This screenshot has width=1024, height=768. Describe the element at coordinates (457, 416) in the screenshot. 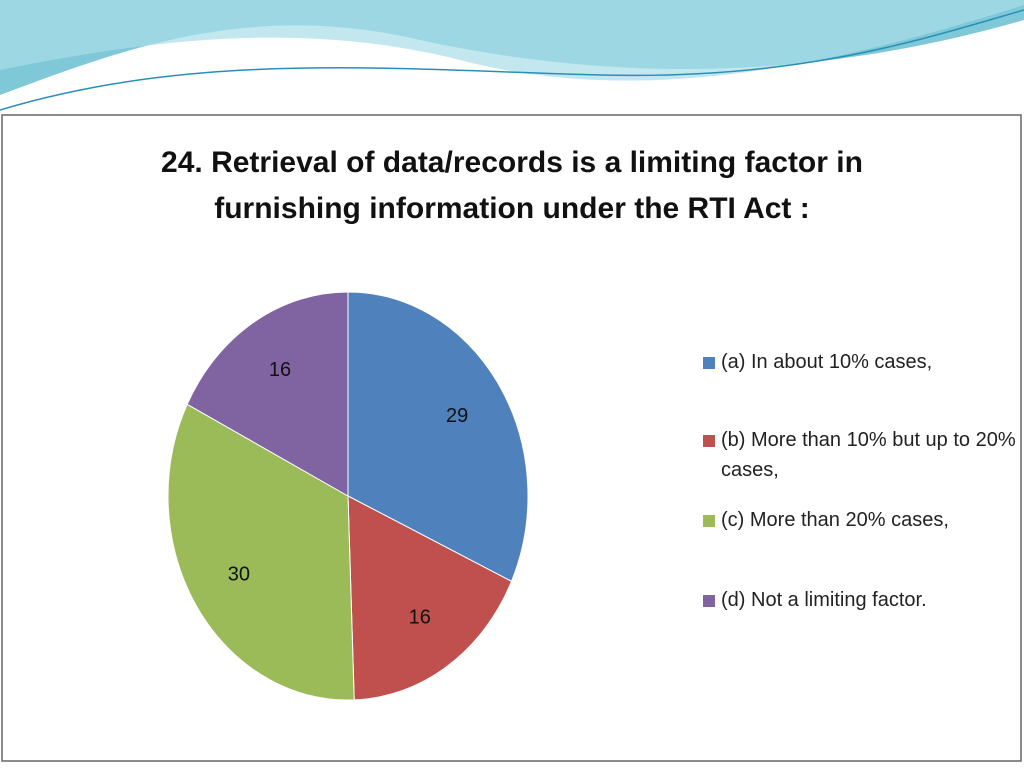

I see `data-label: 29` at that location.